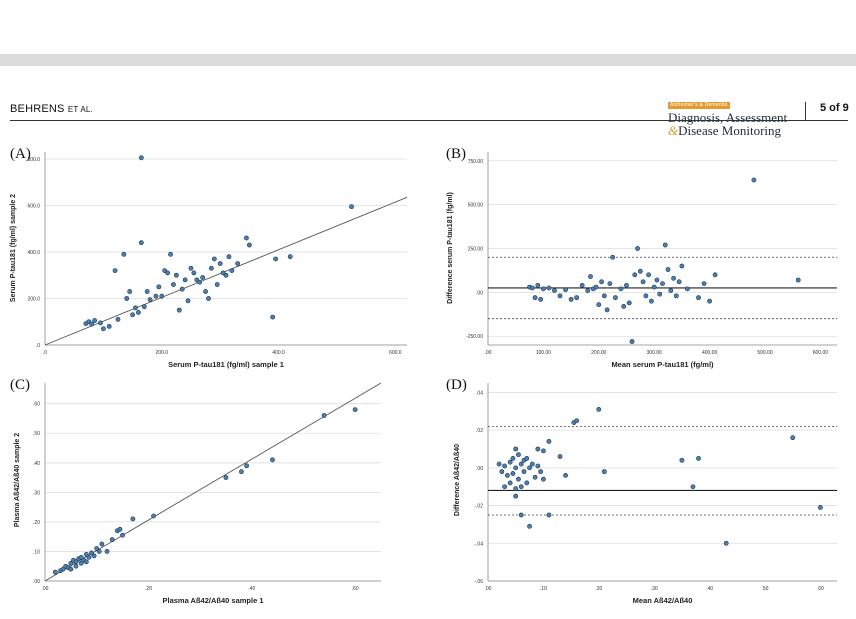 Image resolution: width=856 pixels, height=619 pixels. Describe the element at coordinates (212, 600) in the screenshot. I see `panel-c-x-axis-label: Plasma Aß42/Aß40 sample 1` at that location.